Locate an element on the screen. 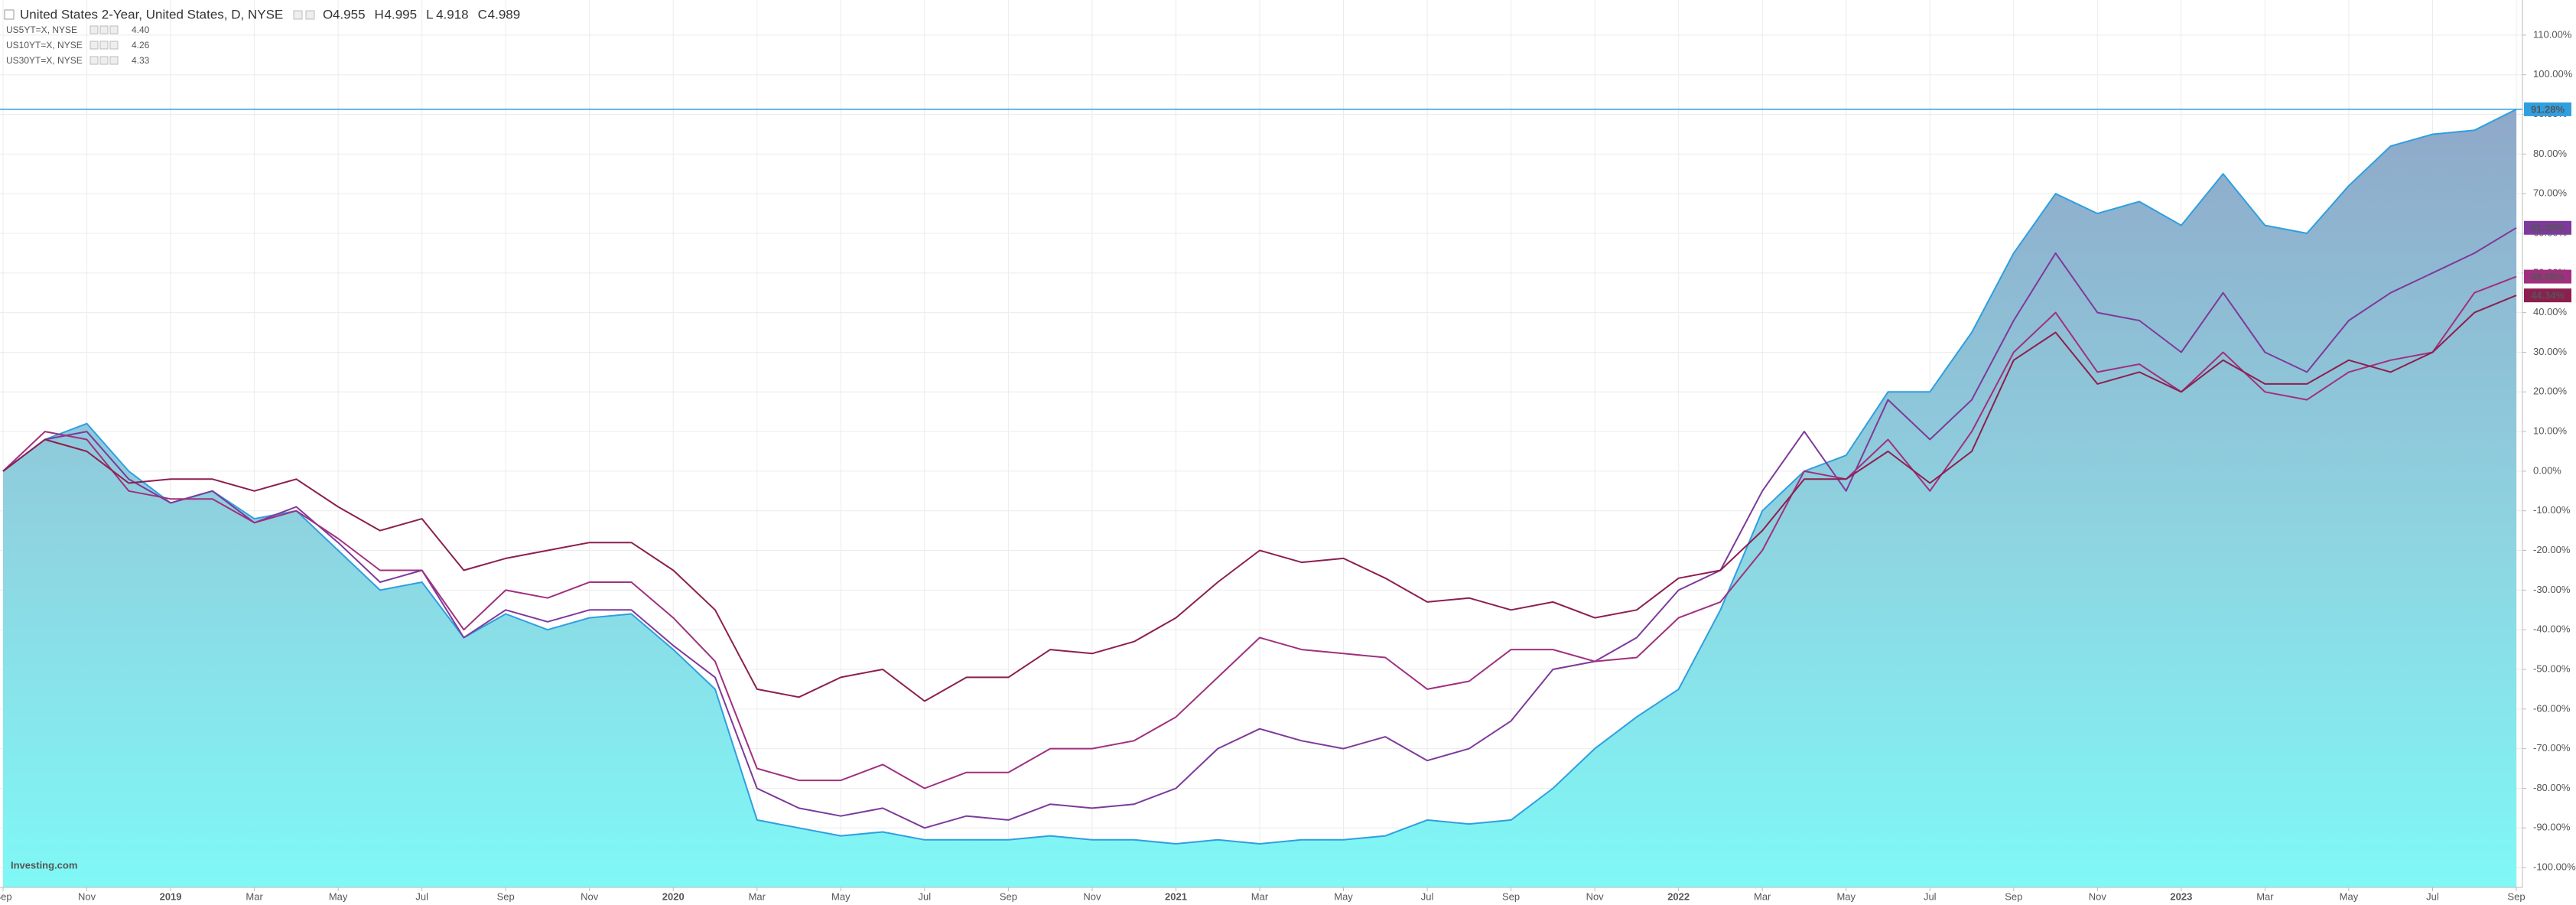 Image resolution: width=2576 pixels, height=905 pixels. y-tick-label: -90.00% is located at coordinates (2552, 827).